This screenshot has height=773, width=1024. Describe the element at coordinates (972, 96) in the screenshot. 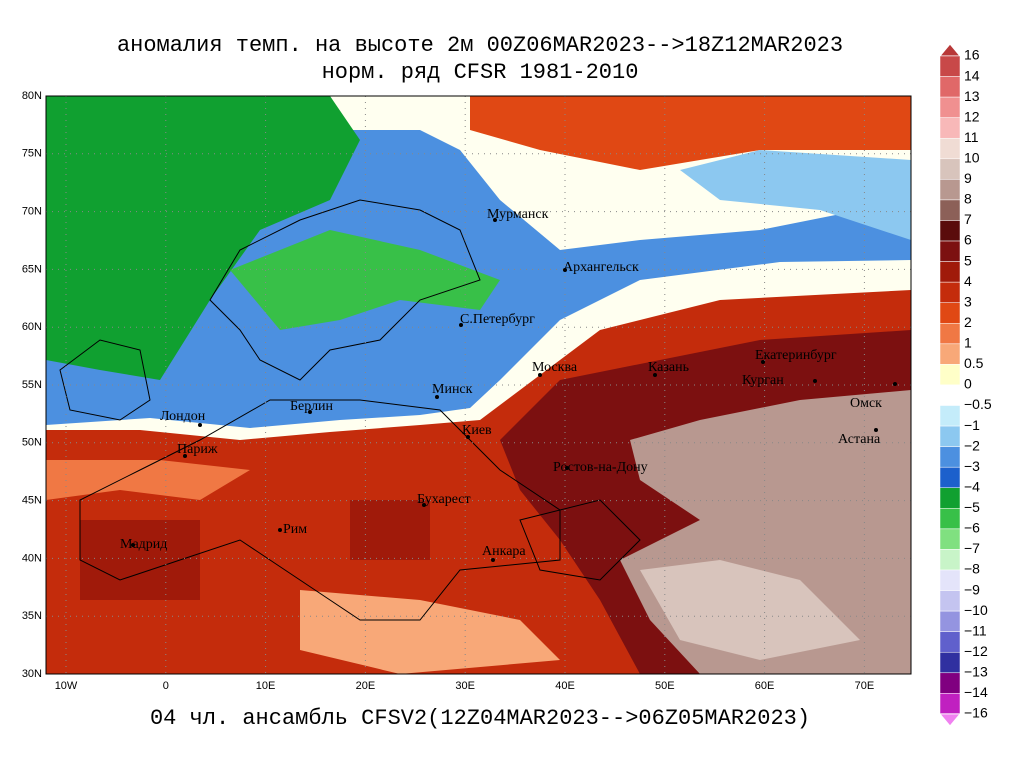

I see `colorbar-label: 13` at that location.